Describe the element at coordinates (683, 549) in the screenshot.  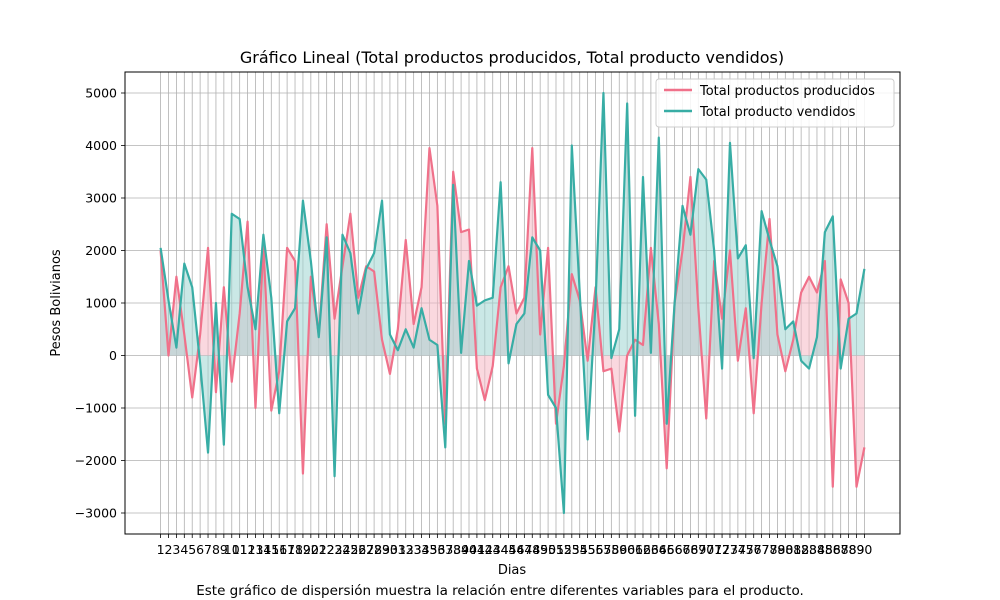
I see `x-tick-label: 67` at that location.